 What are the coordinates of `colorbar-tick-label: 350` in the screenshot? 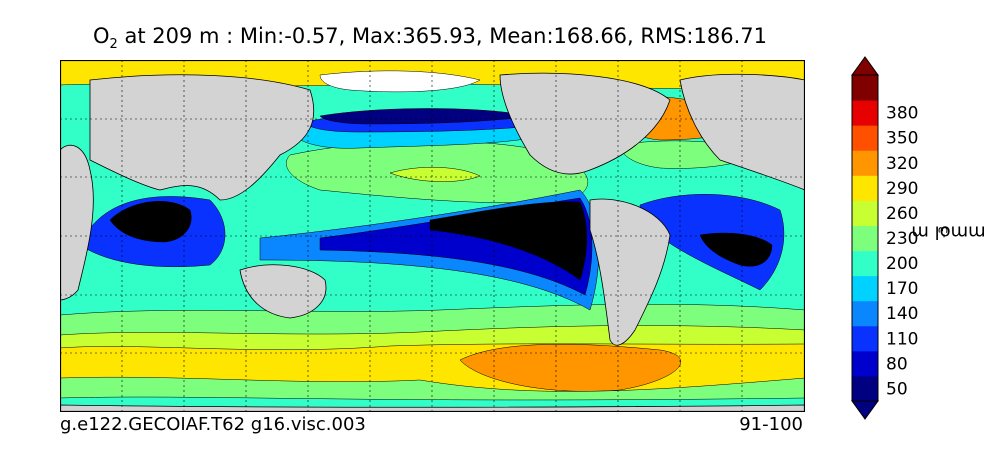 It's located at (902, 139).